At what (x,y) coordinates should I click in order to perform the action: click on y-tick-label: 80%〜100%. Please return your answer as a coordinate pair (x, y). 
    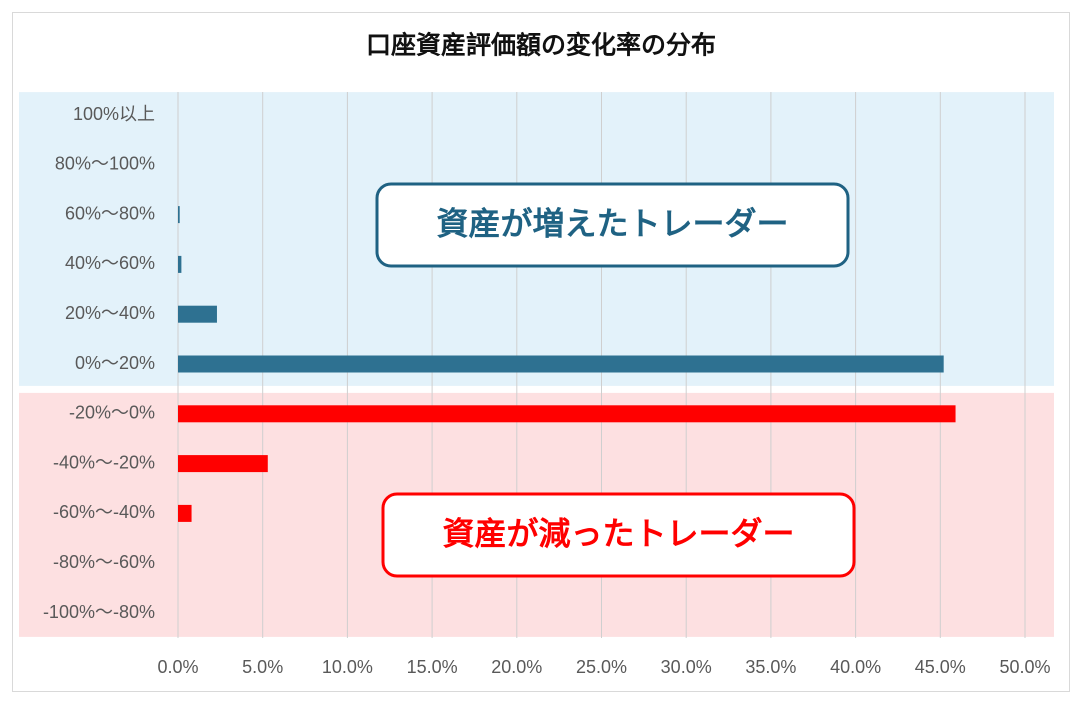
    Looking at the image, I should click on (105, 164).